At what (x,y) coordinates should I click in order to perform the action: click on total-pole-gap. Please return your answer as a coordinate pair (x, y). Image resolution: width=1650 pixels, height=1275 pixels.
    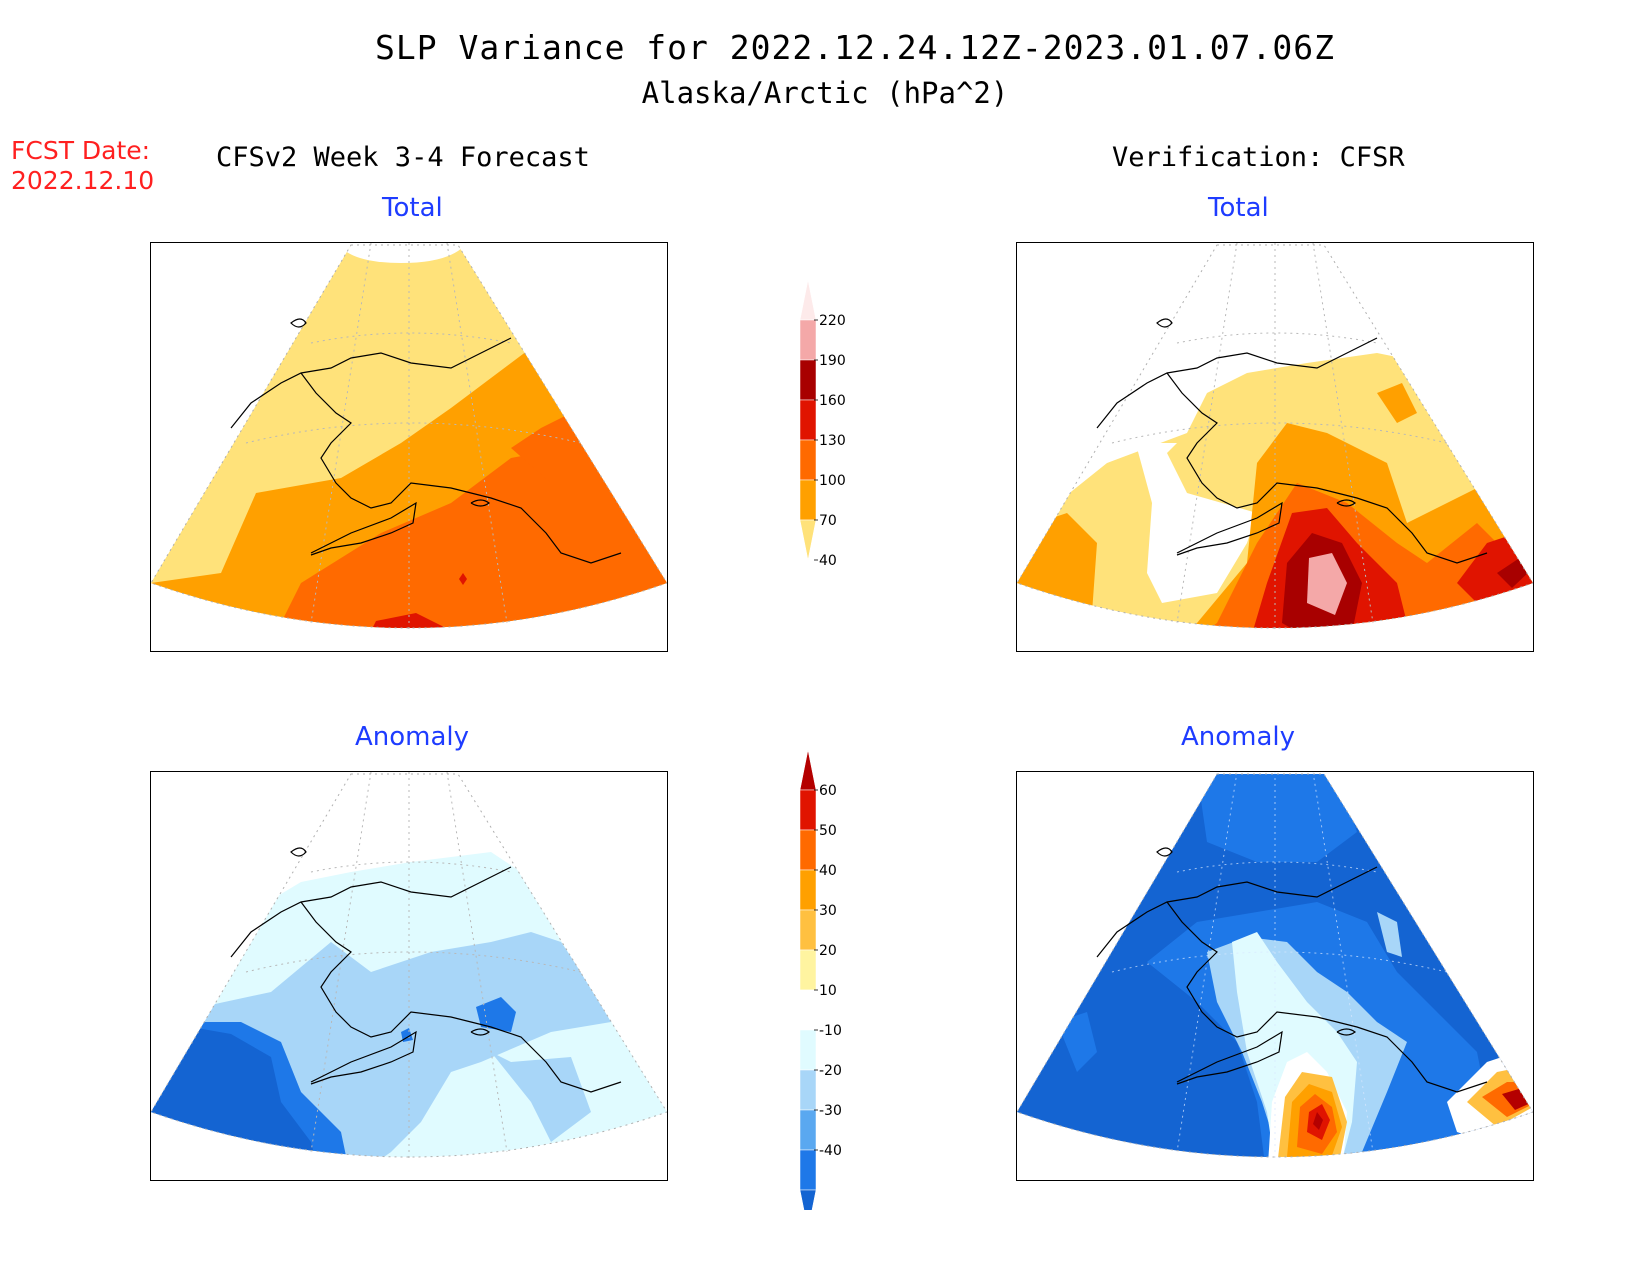
    Looking at the image, I should click on (402, 254).